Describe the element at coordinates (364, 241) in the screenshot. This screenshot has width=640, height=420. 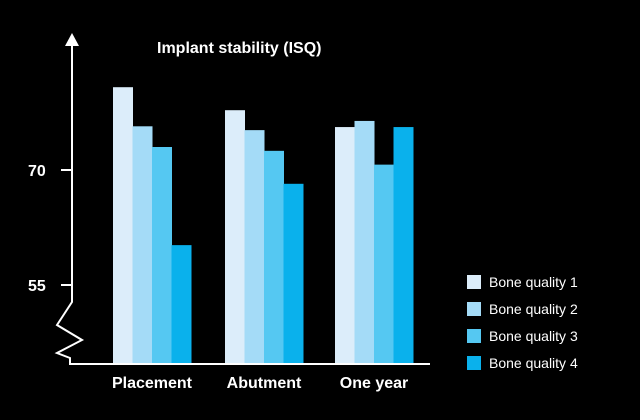
I see `bar-one-year-bq2` at that location.